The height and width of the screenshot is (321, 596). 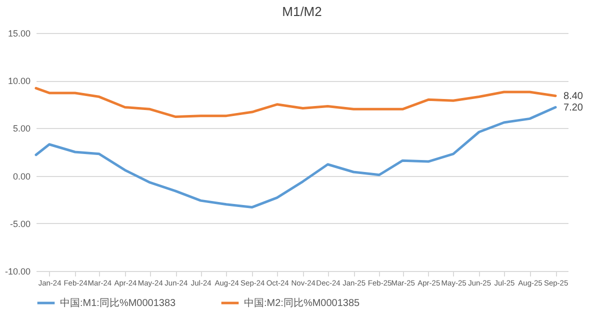 I want to click on y-tick-label: -10.00, so click(x=17, y=271).